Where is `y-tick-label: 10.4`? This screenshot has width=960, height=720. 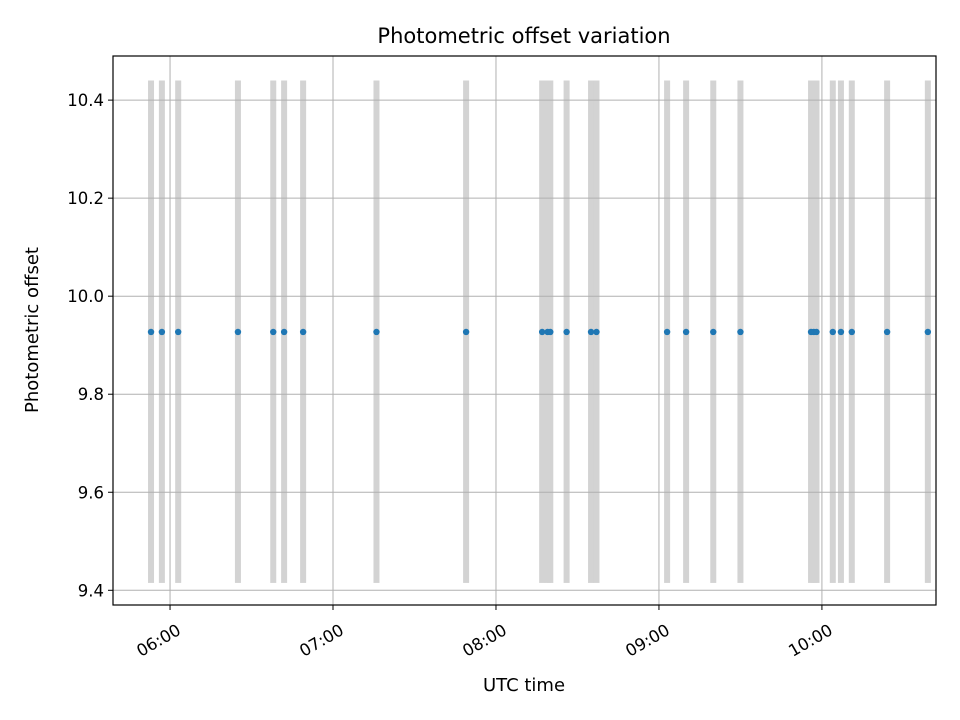
y-tick-label: 10.4 is located at coordinates (85, 100).